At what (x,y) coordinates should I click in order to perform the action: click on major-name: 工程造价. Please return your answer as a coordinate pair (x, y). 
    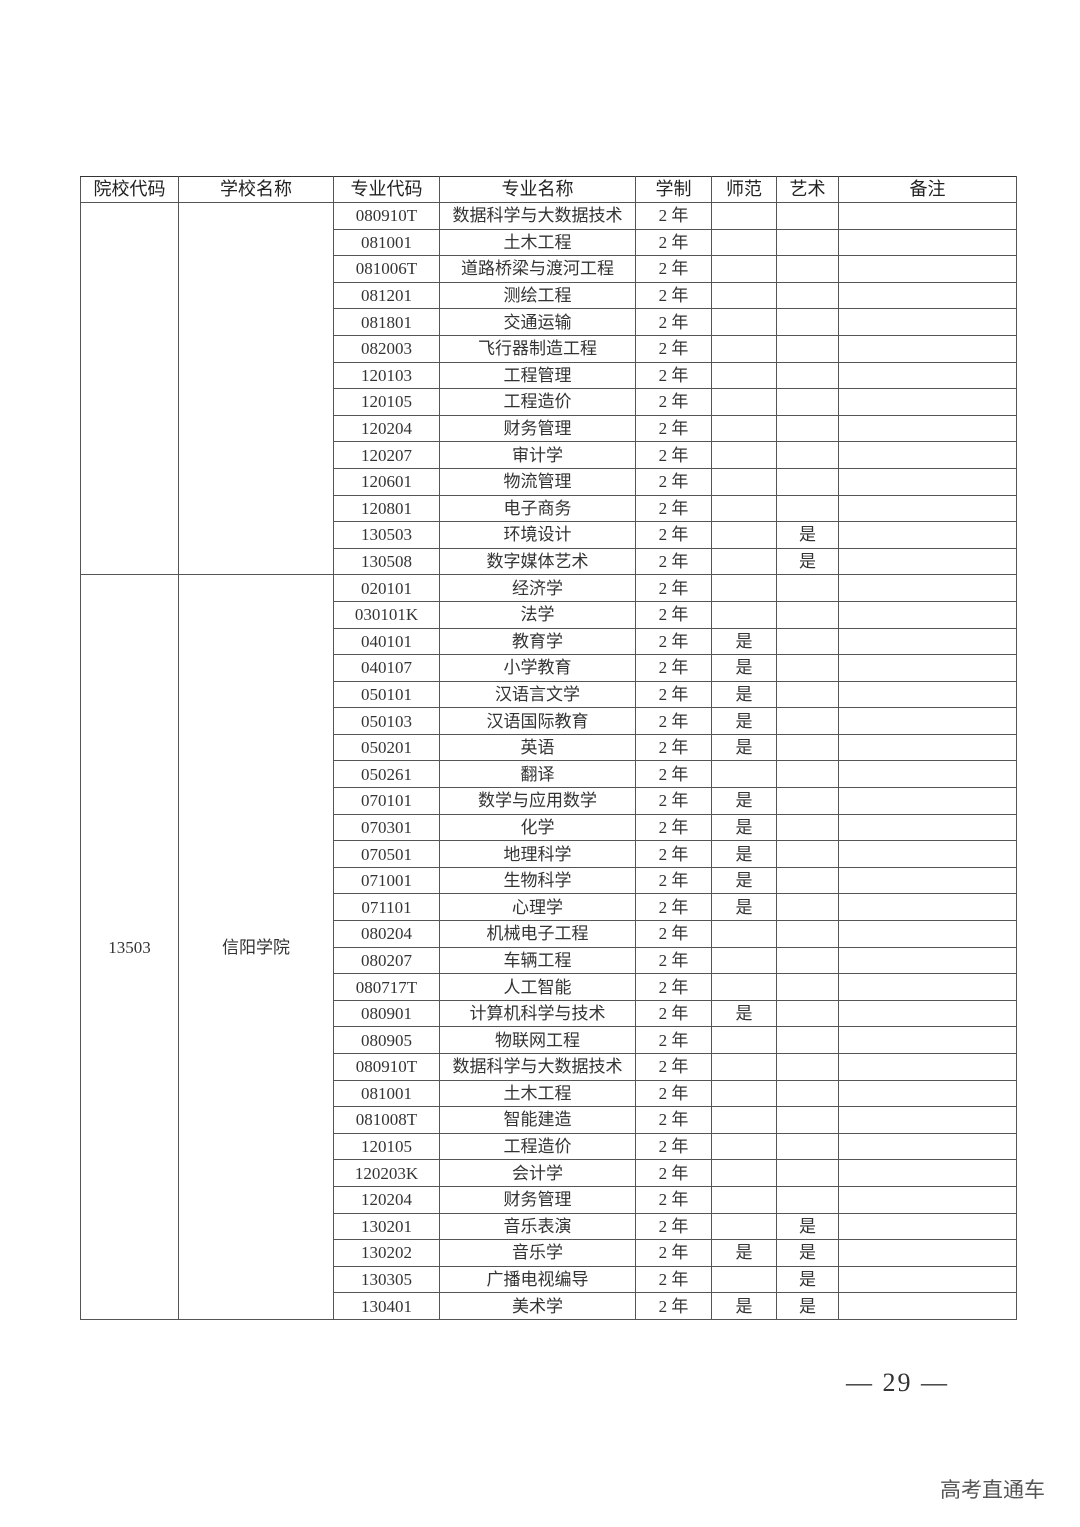
    Looking at the image, I should click on (537, 1146).